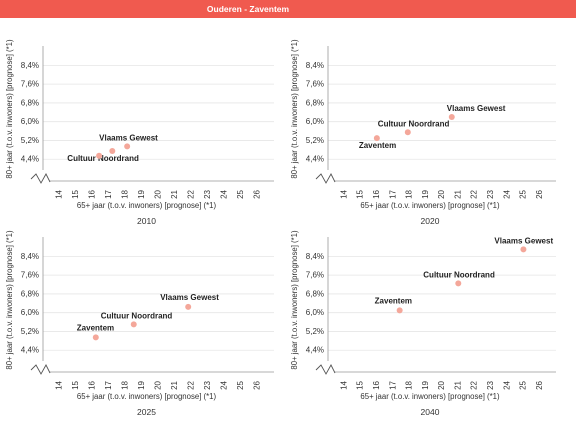 This screenshot has width=576, height=430. What do you see at coordinates (430, 221) in the screenshot?
I see `chart-title: 2020` at bounding box center [430, 221].